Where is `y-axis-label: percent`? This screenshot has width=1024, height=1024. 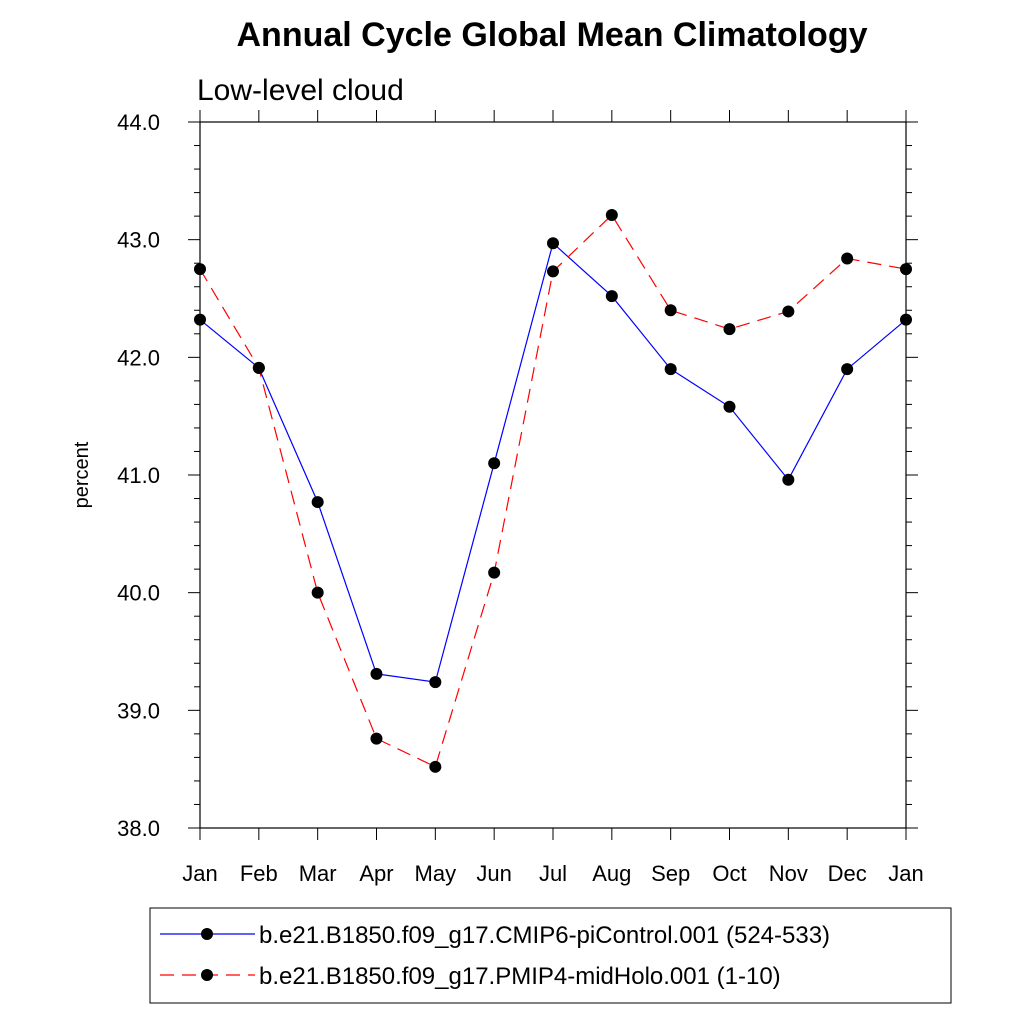 y-axis-label: percent is located at coordinates (82, 474).